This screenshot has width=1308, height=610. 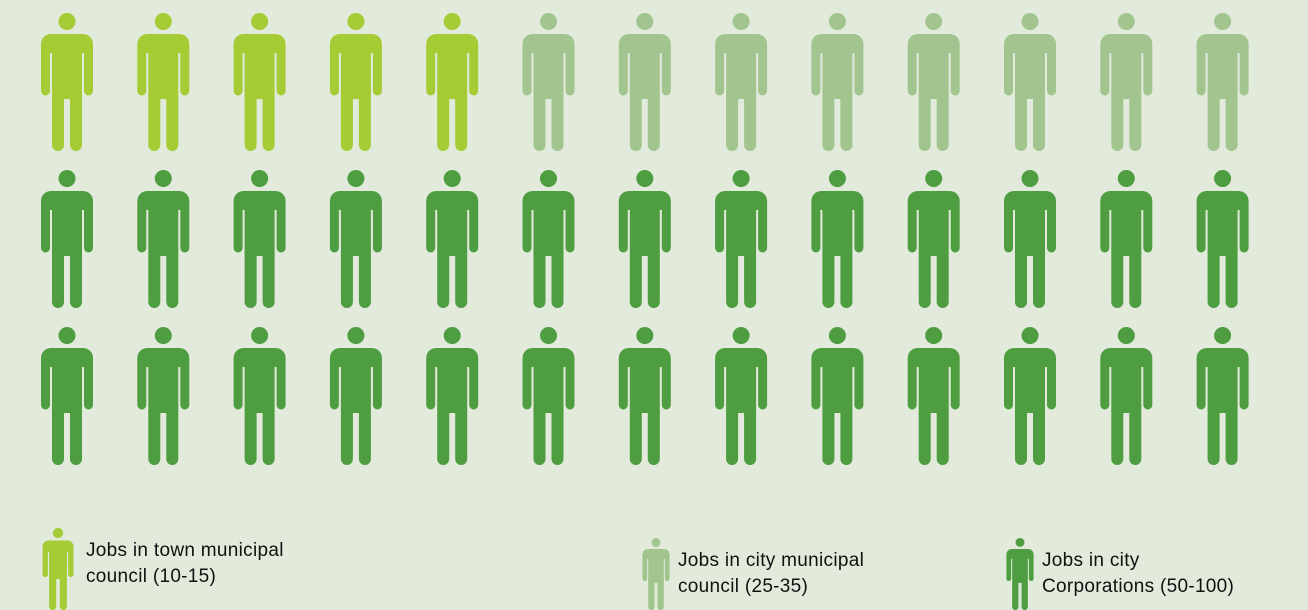 I want to click on legend-item-city-council: Jobs in city municipal council (25-35), so click(x=751, y=574).